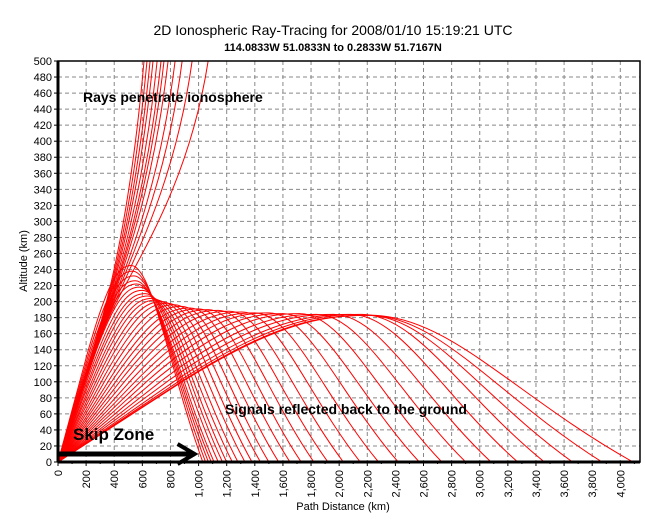  I want to click on y-tick-label: 160, so click(43, 335).